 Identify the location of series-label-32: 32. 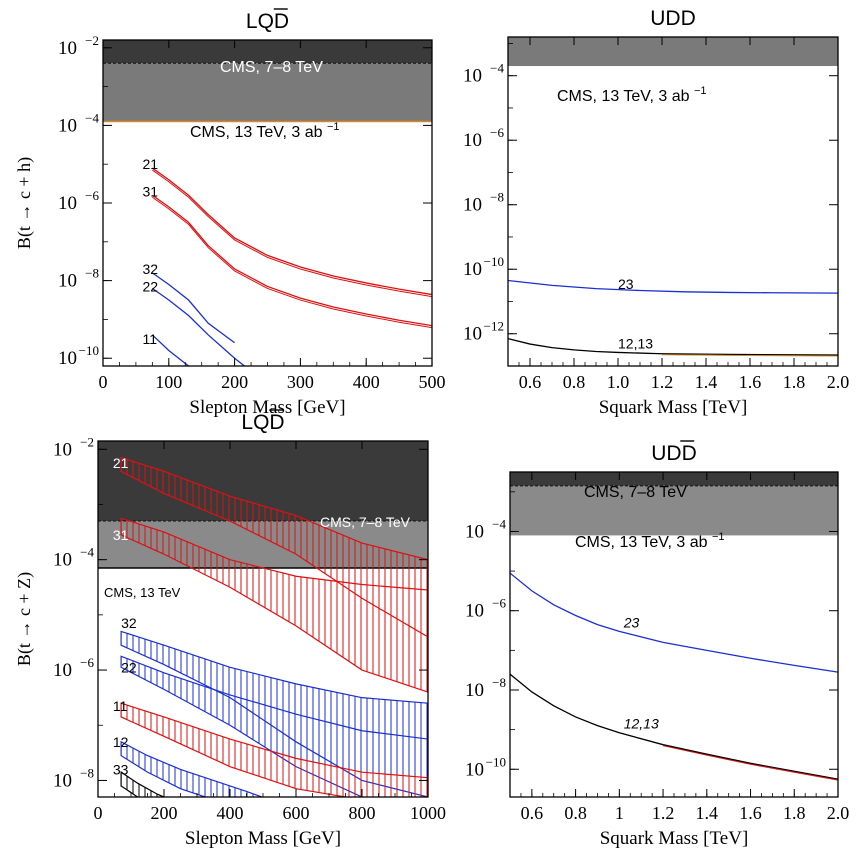
(150, 269).